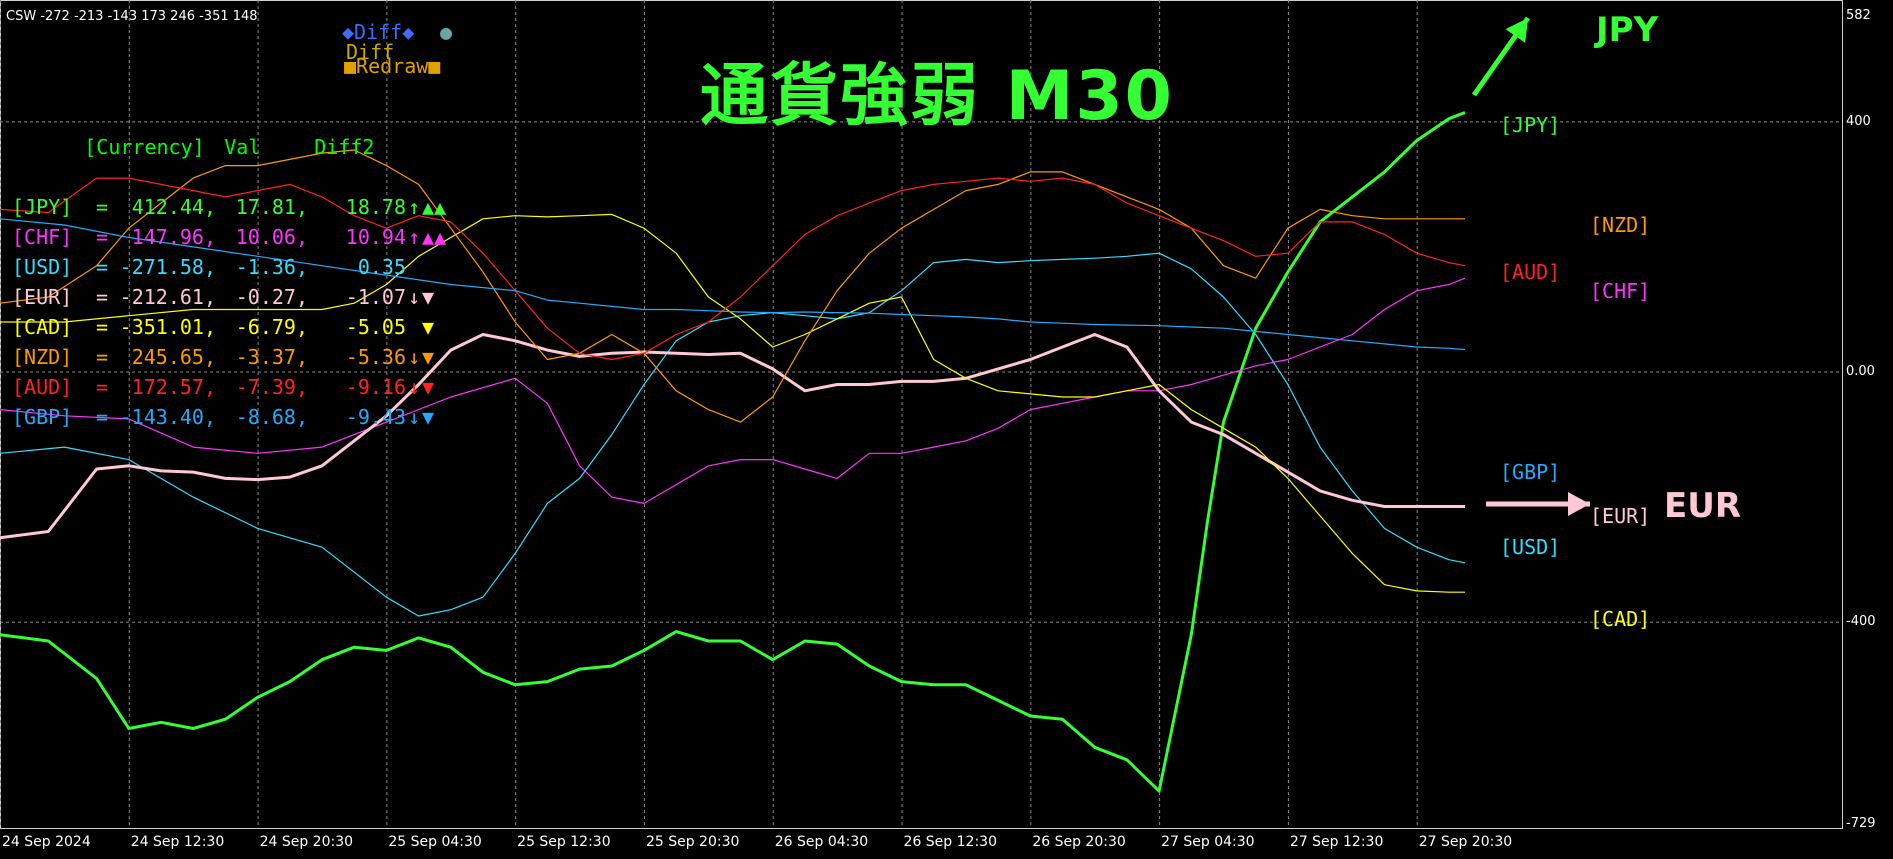 Image resolution: width=1893 pixels, height=859 pixels. What do you see at coordinates (375, 237) in the screenshot?
I see `diff-cell: 10.94` at bounding box center [375, 237].